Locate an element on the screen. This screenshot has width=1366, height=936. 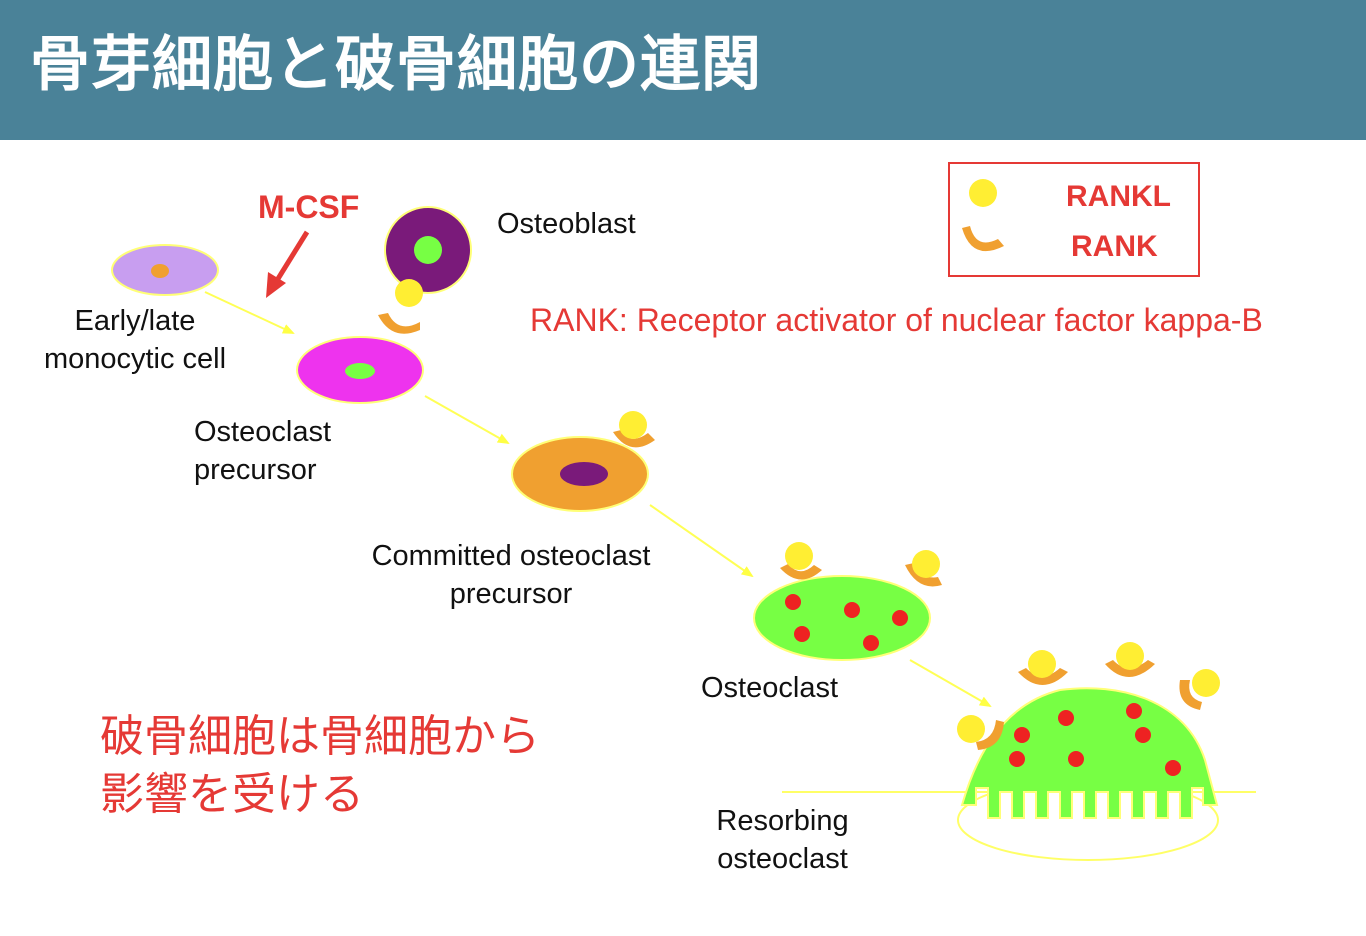
committed-precursor-cell is located at coordinates (580, 474).